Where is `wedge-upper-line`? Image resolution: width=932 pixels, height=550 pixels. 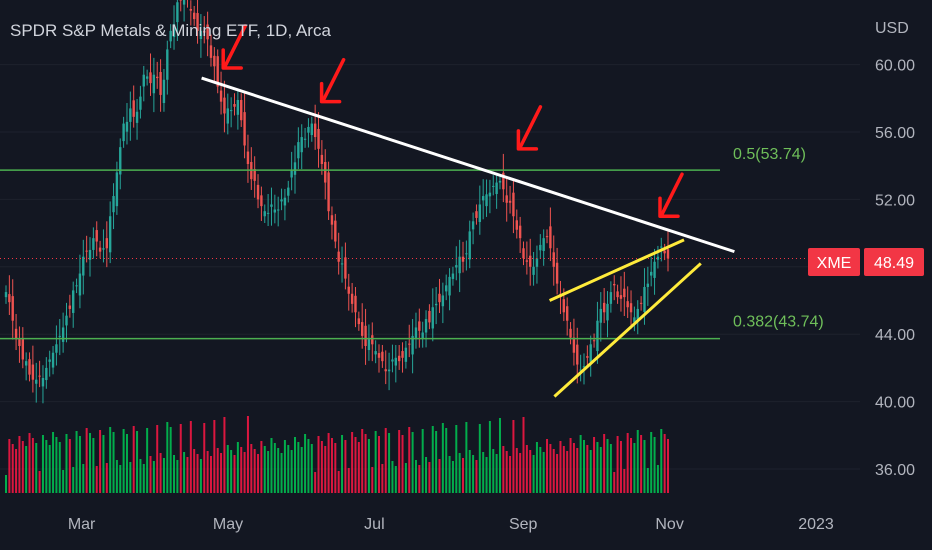 wedge-upper-line is located at coordinates (616, 270).